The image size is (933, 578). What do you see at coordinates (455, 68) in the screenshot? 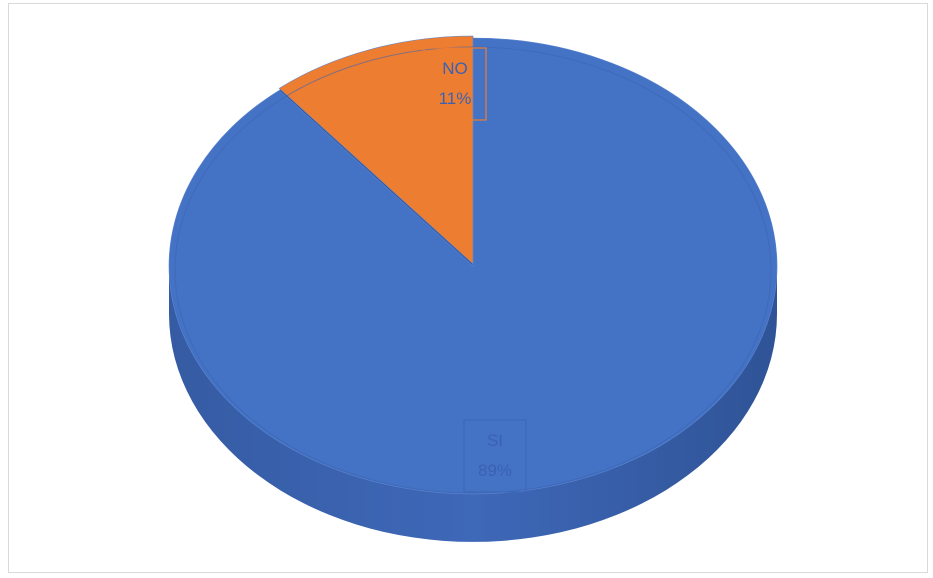
I see `label-no-category: NO` at bounding box center [455, 68].